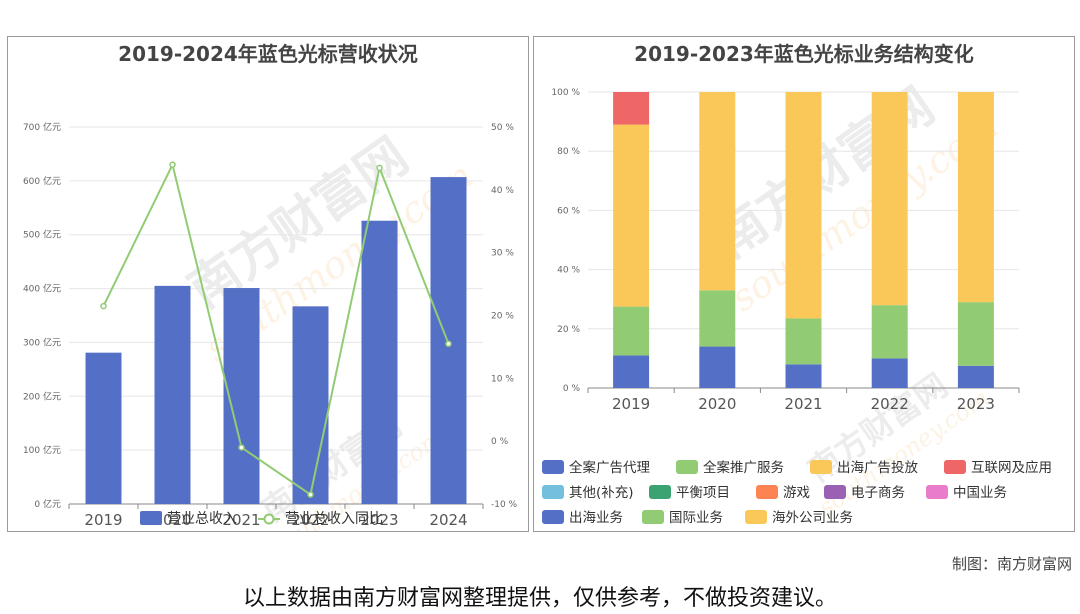 The image size is (1080, 614). I want to click on legend-label: 全案推广服务, so click(743, 467).